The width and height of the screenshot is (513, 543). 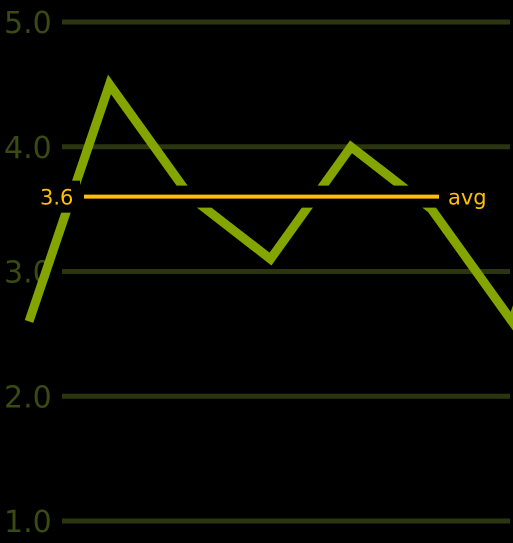 I want to click on average-value-label-bg, so click(x=58, y=196).